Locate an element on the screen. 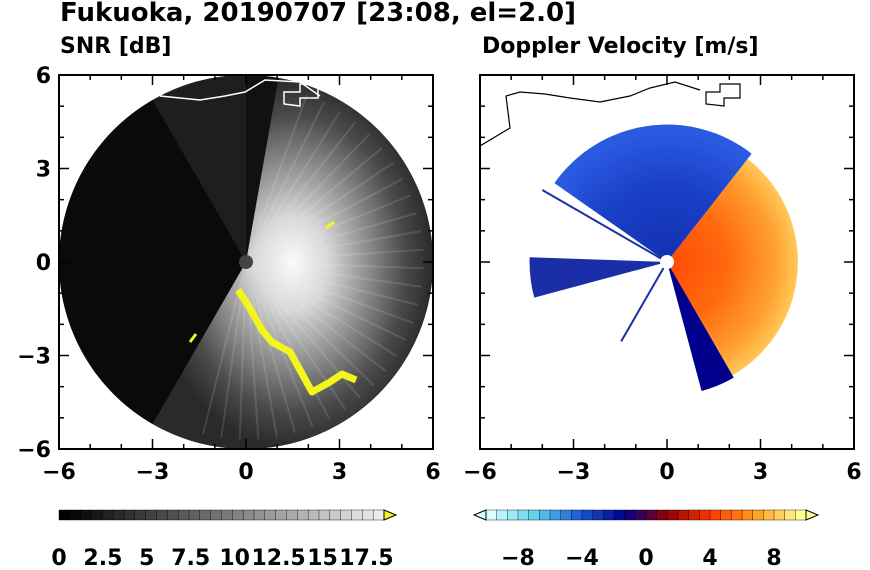 The height and width of the screenshot is (570, 870). velocity-colorbar-tick-label: 0 is located at coordinates (645, 558).